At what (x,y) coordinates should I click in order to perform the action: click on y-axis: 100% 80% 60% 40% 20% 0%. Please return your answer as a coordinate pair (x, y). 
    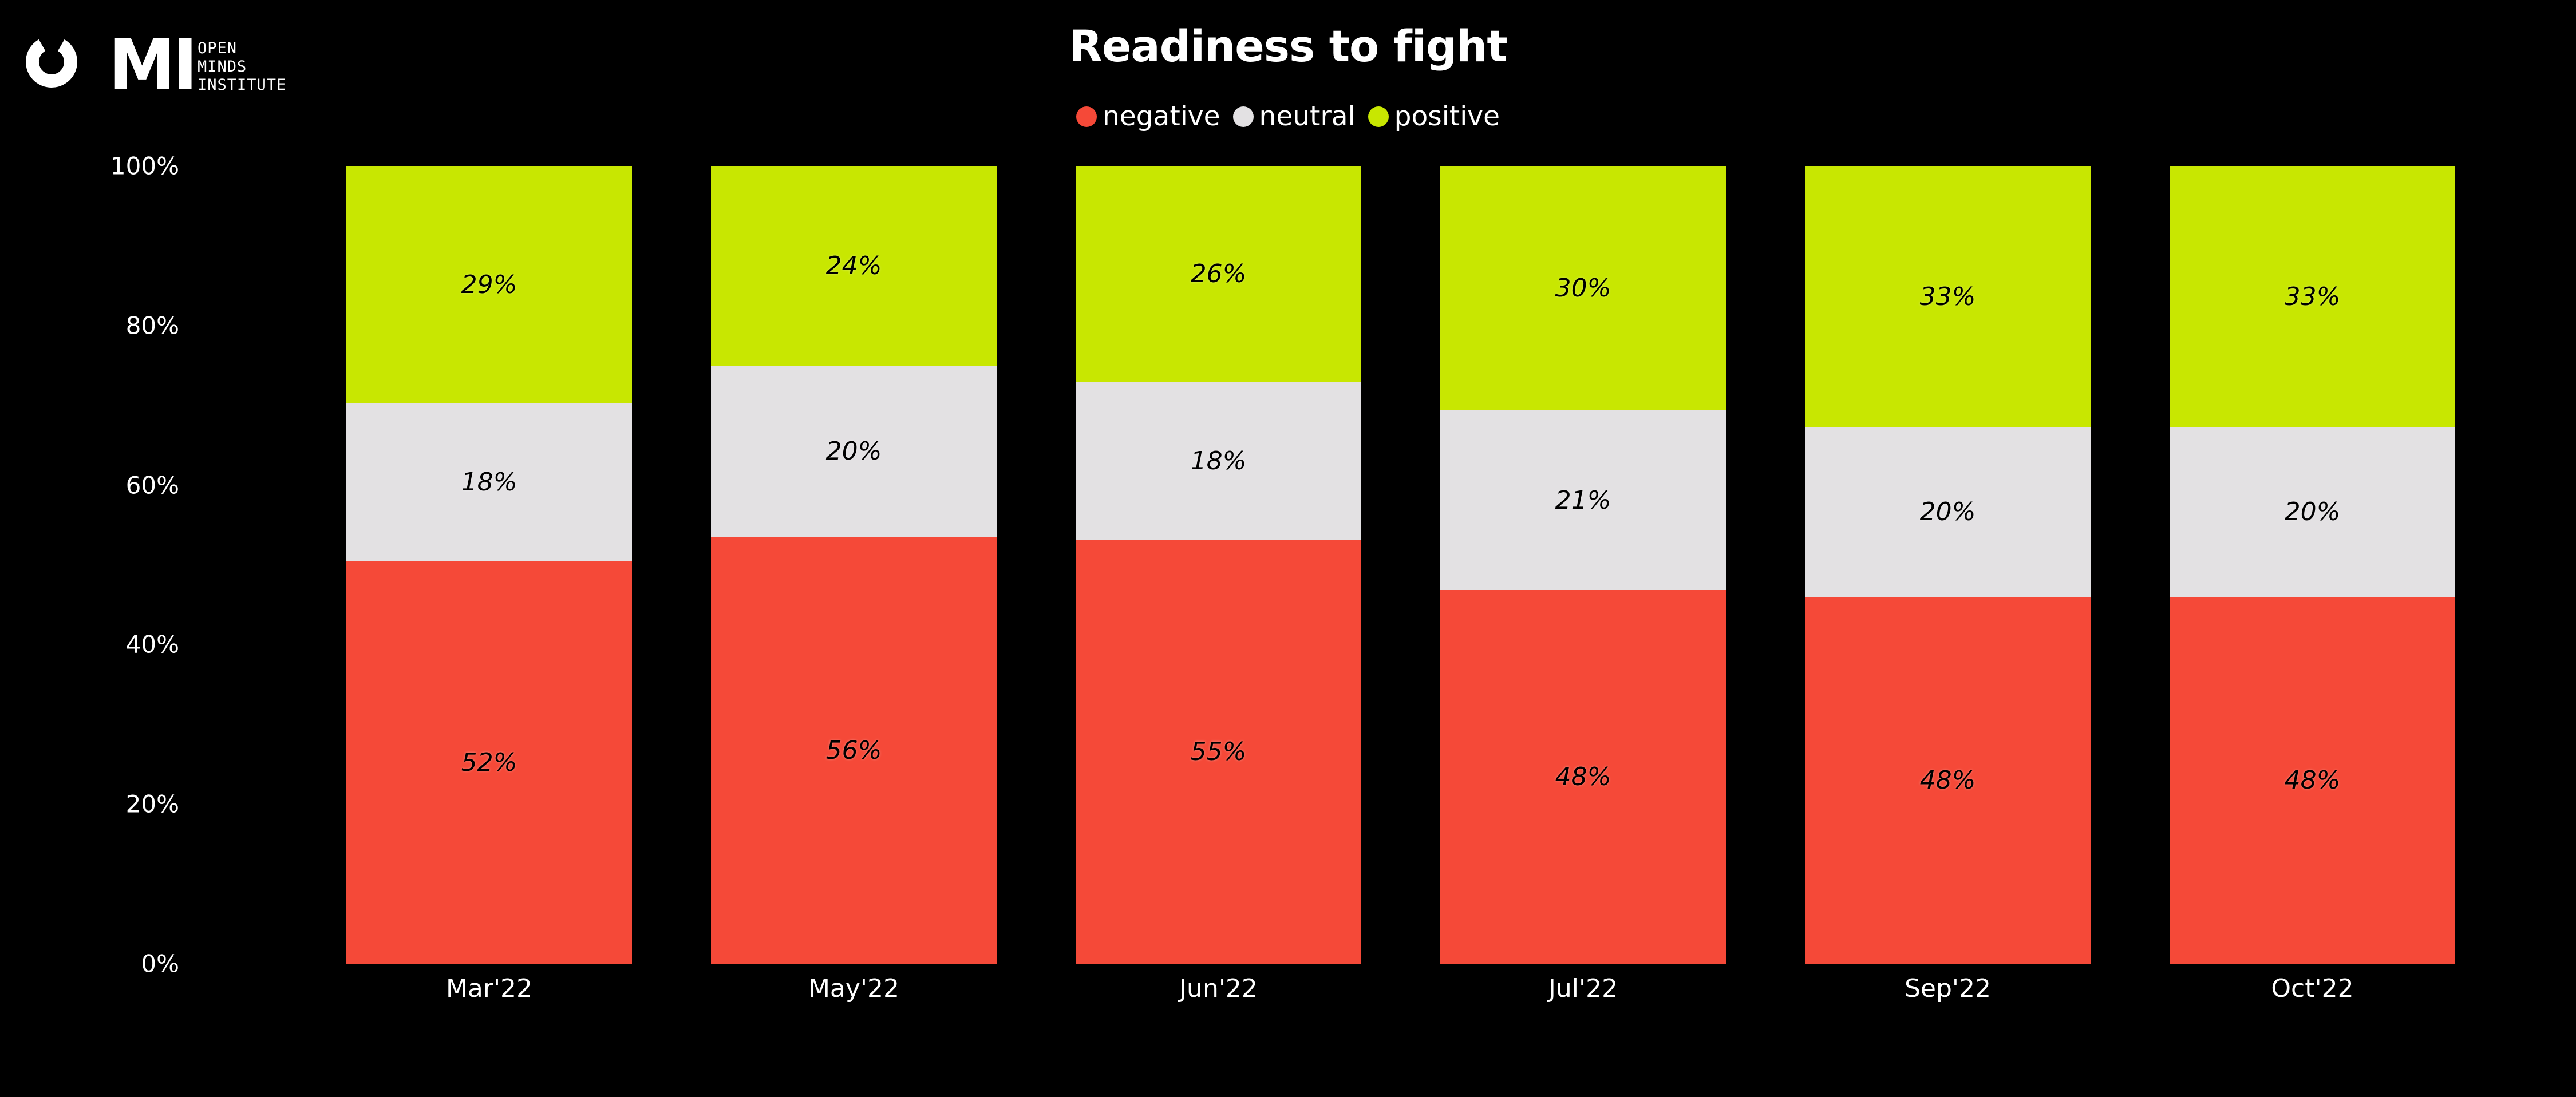
    Looking at the image, I should click on (89, 565).